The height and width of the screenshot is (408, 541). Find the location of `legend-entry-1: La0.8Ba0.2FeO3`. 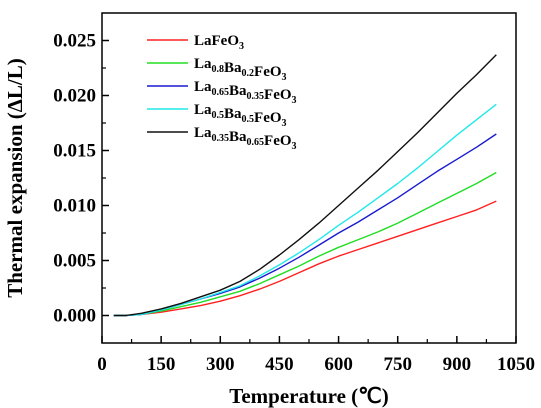

legend-entry-1: La0.8Ba0.2FeO3 is located at coordinates (240, 69).